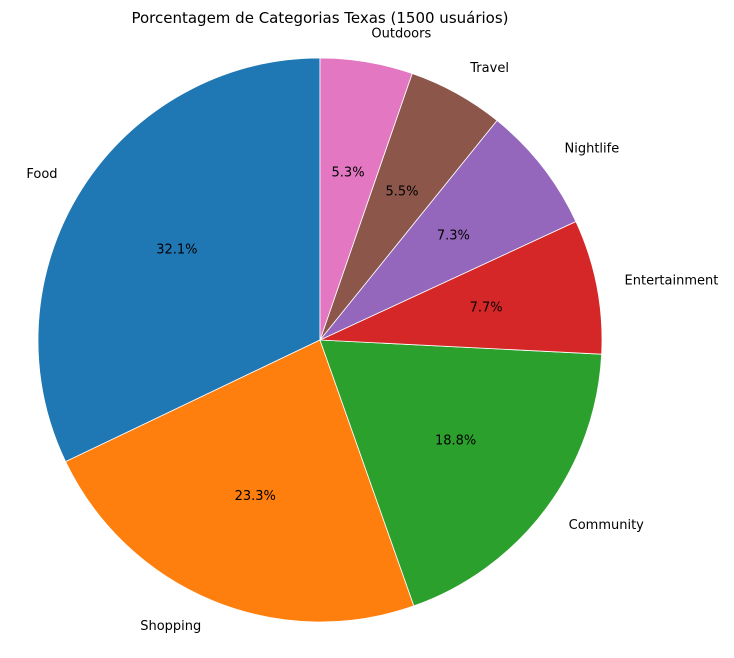  What do you see at coordinates (366, 199) in the screenshot?
I see `pie-slice-outdoors` at bounding box center [366, 199].